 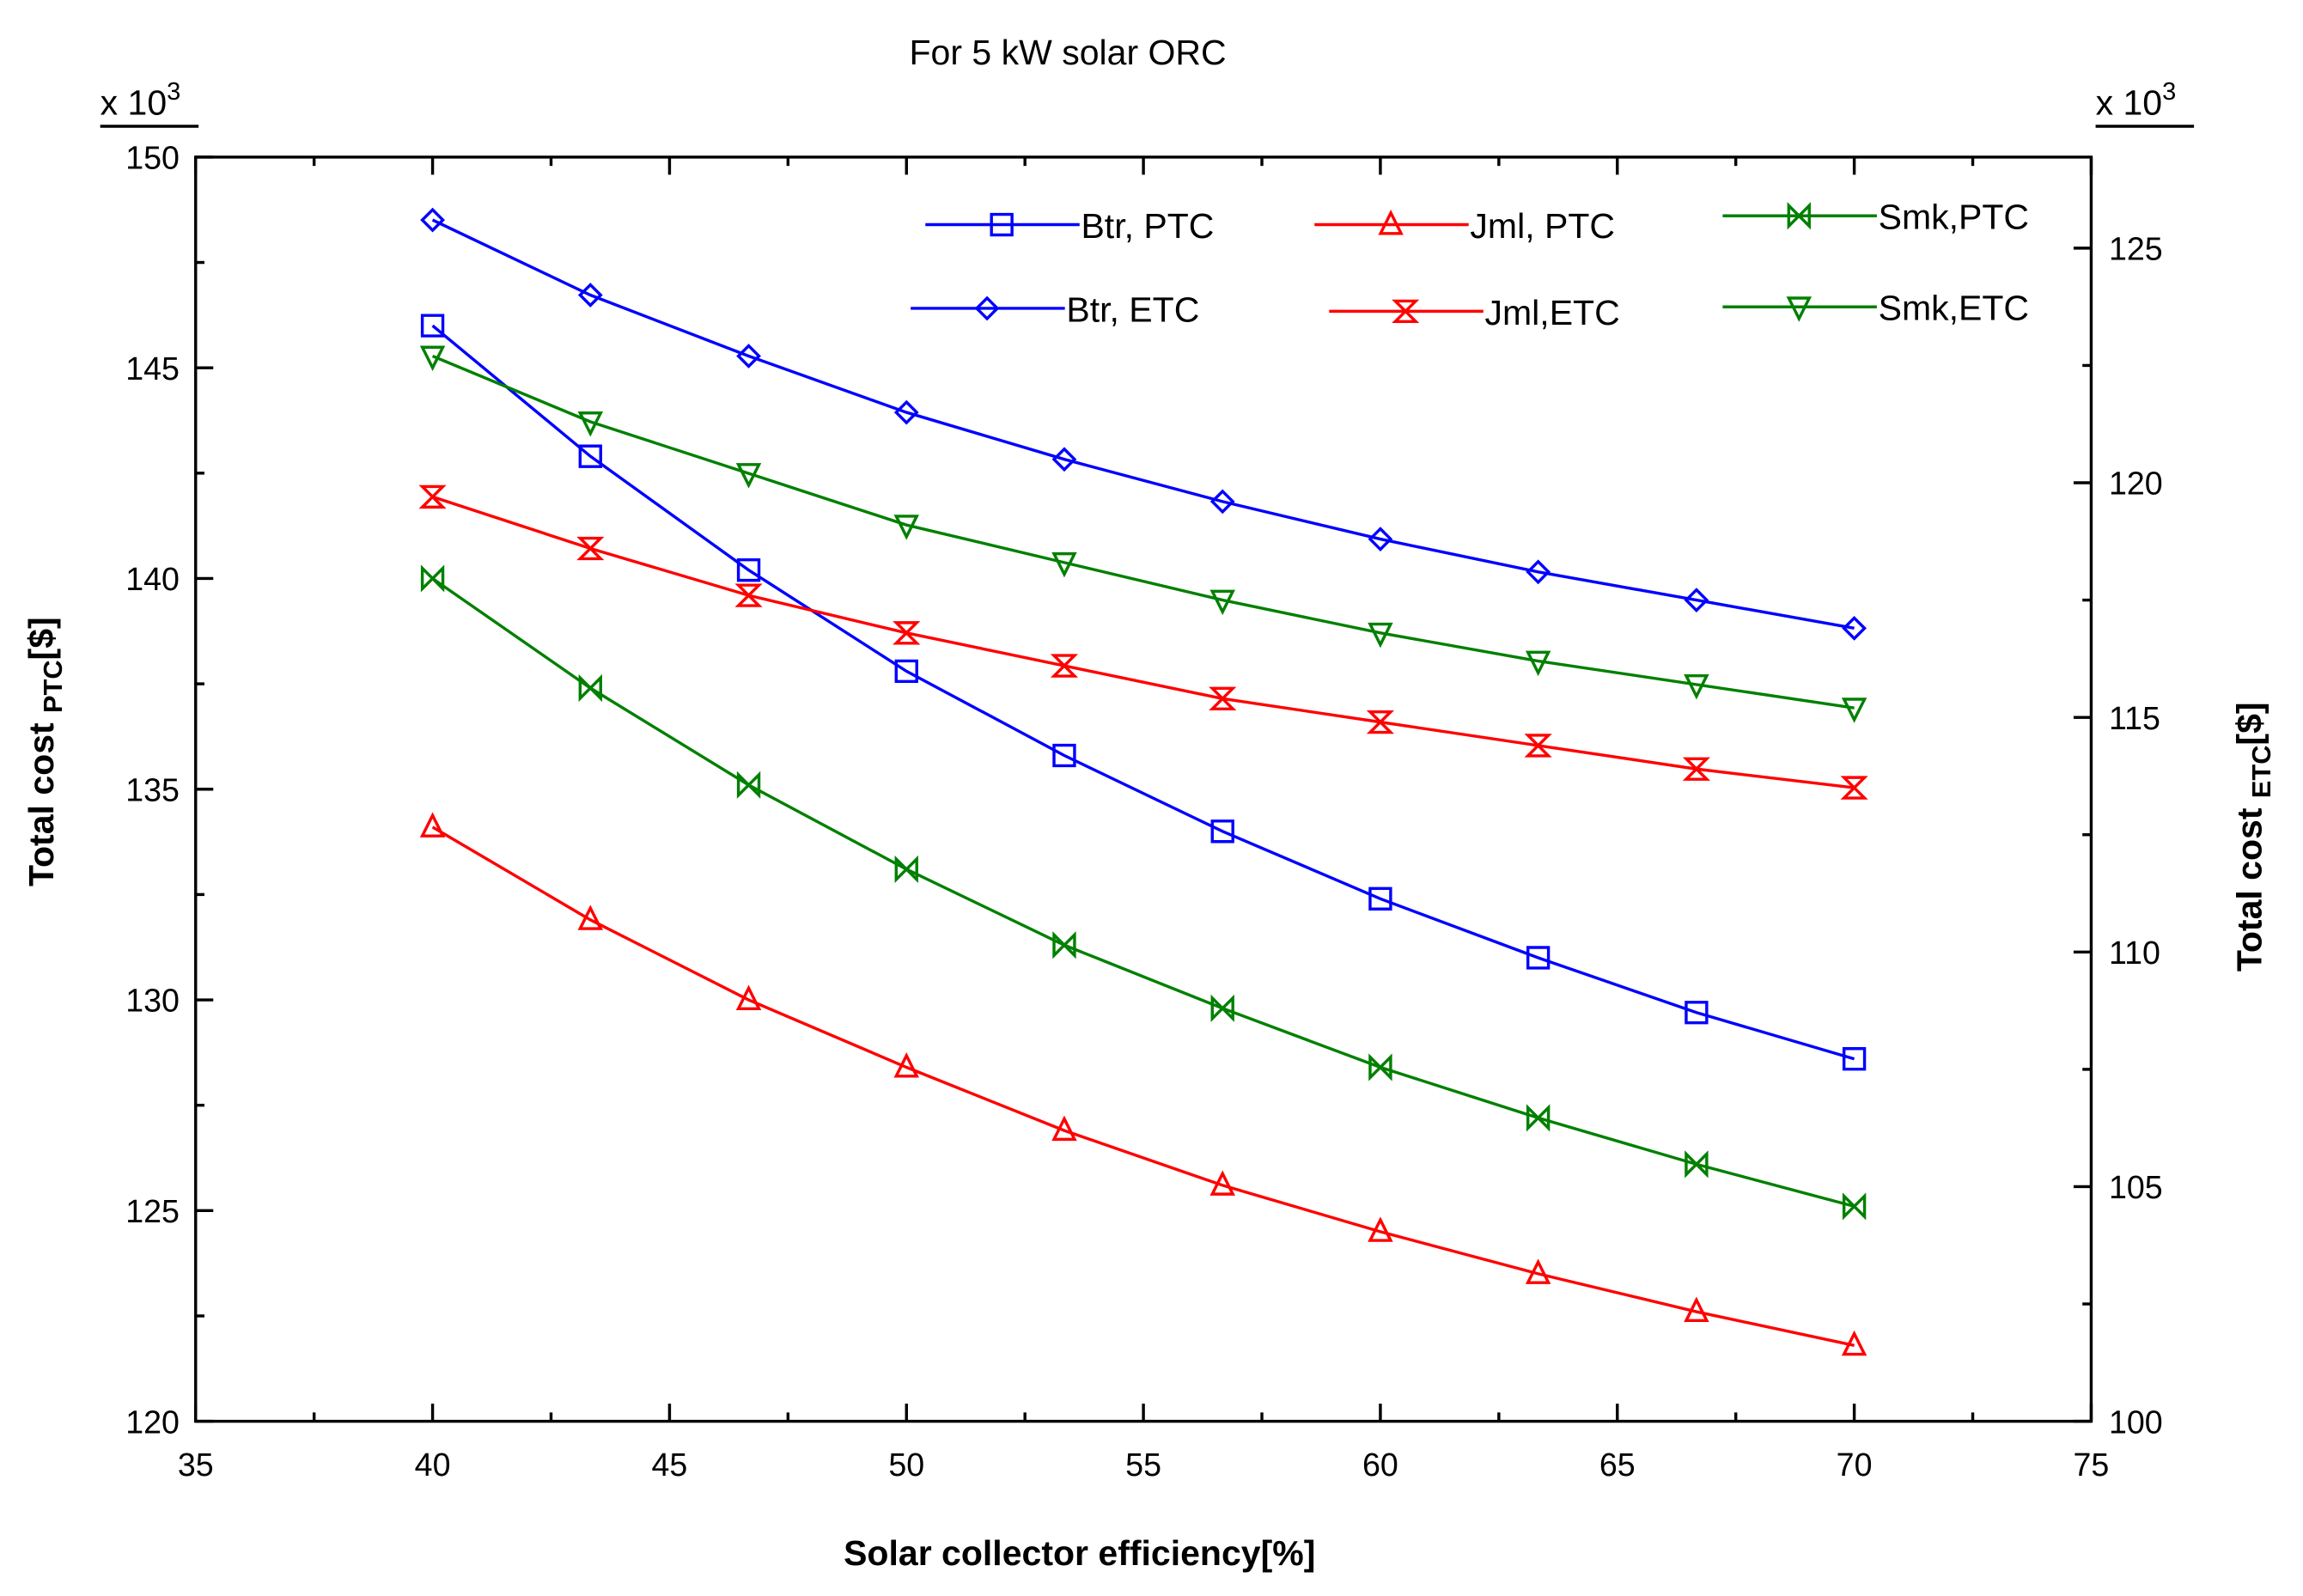 What do you see at coordinates (1875, 217) in the screenshot?
I see `legend-item: Smk,PTC` at bounding box center [1875, 217].